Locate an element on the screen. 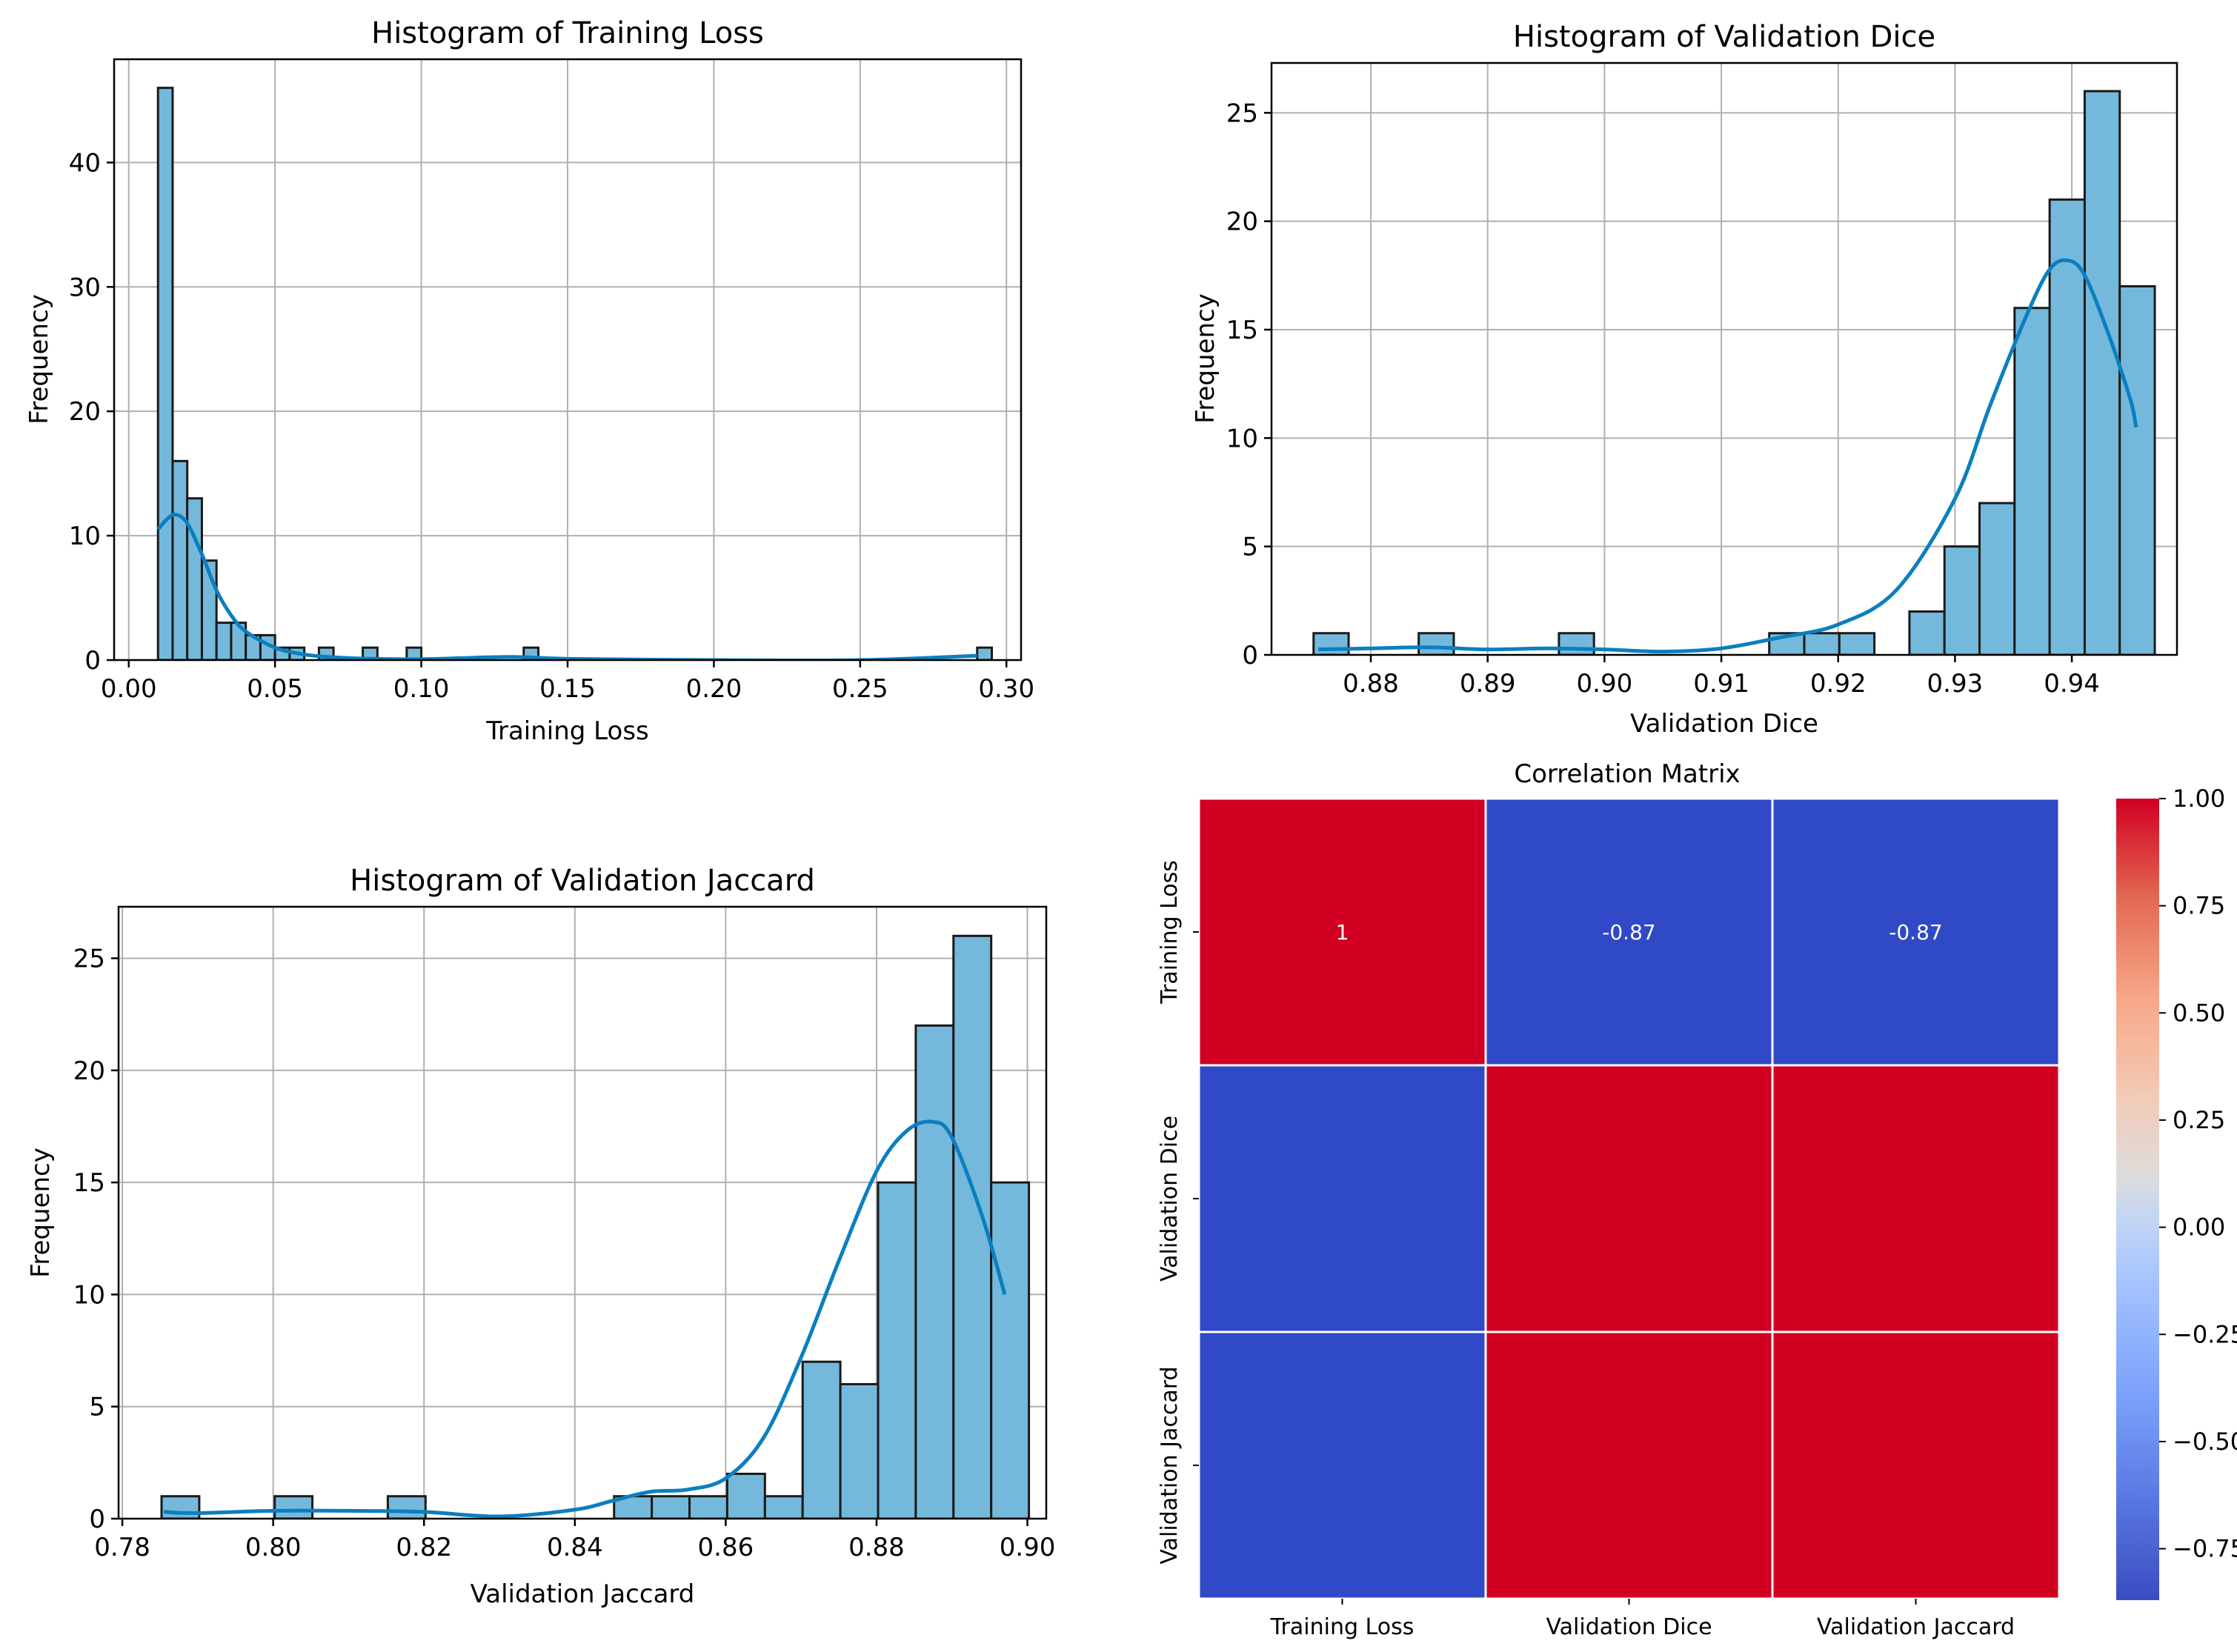 This screenshot has height=1652, width=2237. heatmap-x-label: Validation Jaccard is located at coordinates (1916, 1627).